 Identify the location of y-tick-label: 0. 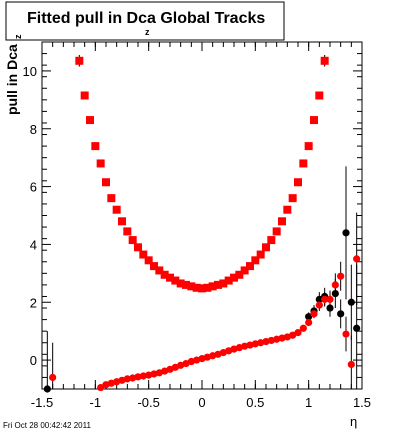
(33, 360).